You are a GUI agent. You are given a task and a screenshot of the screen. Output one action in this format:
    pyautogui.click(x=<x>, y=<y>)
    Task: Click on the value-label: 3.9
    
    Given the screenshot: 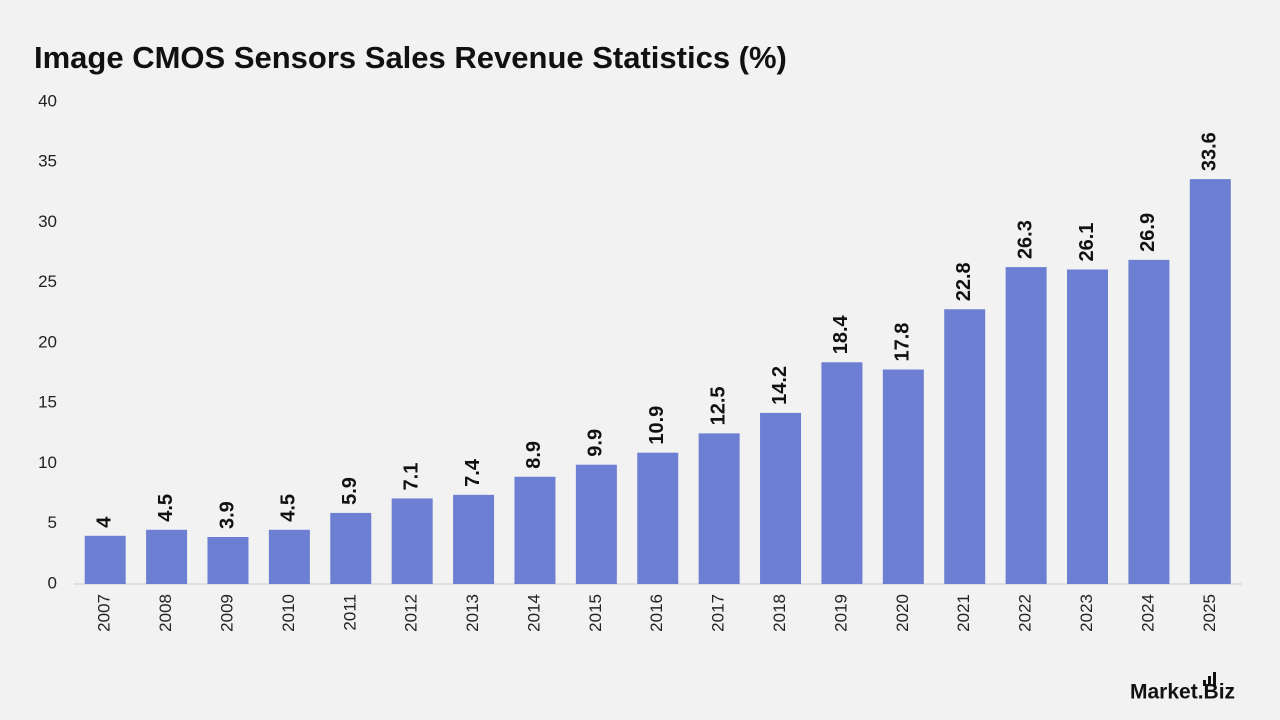 What is the action you would take?
    pyautogui.click(x=227, y=515)
    